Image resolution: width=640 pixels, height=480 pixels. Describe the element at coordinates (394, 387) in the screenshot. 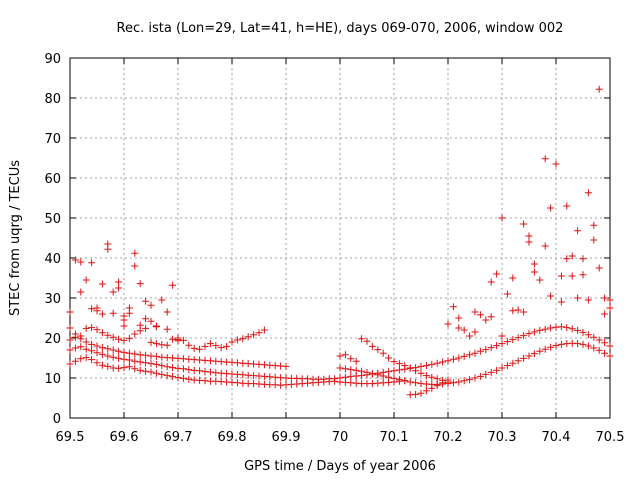

I see `series-sat-k` at that location.